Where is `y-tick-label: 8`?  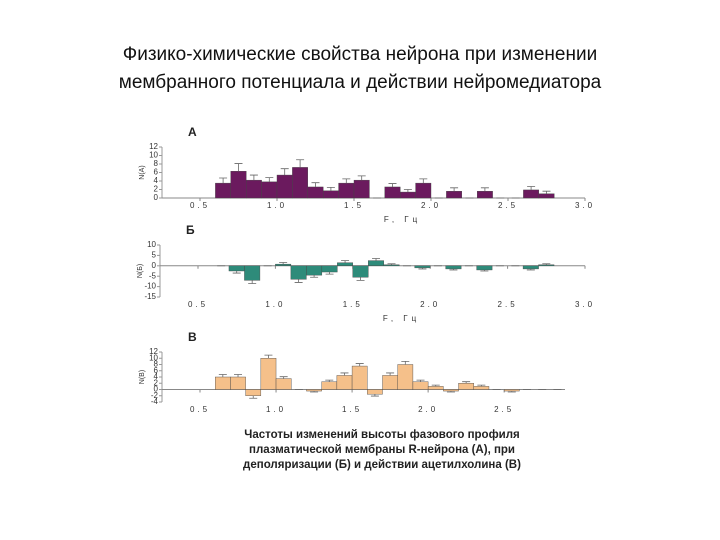
y-tick-label: 8 is located at coordinates (156, 163).